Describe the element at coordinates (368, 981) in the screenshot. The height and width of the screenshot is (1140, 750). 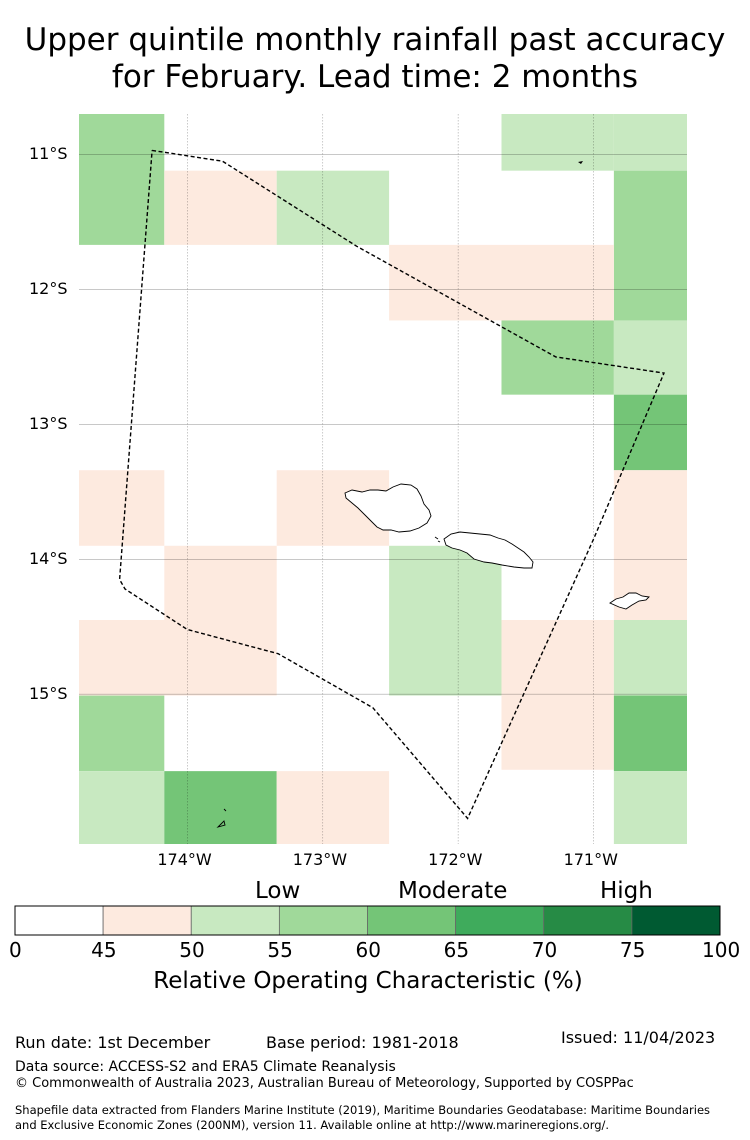
I see `colorbar-title: Relative Operating Characteristic (%)` at that location.